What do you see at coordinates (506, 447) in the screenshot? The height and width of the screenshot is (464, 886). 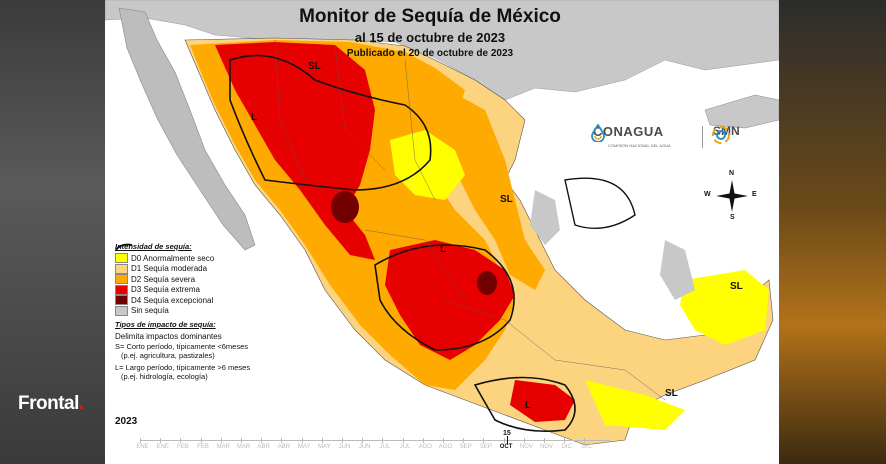 I see `timeline-month-label: OCT` at bounding box center [506, 447].